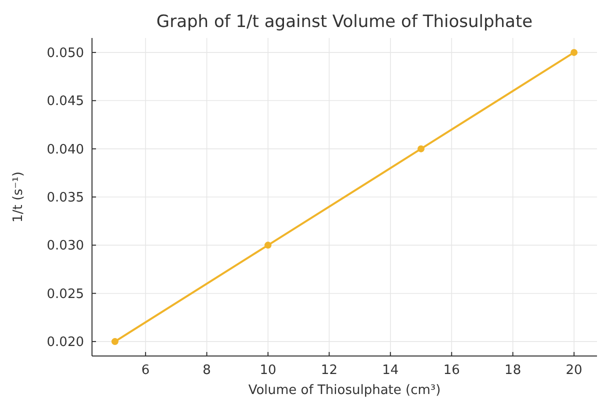  What do you see at coordinates (344, 390) in the screenshot?
I see `x-axis-title: Volume of Thiosulphate (cm³)` at bounding box center [344, 390].